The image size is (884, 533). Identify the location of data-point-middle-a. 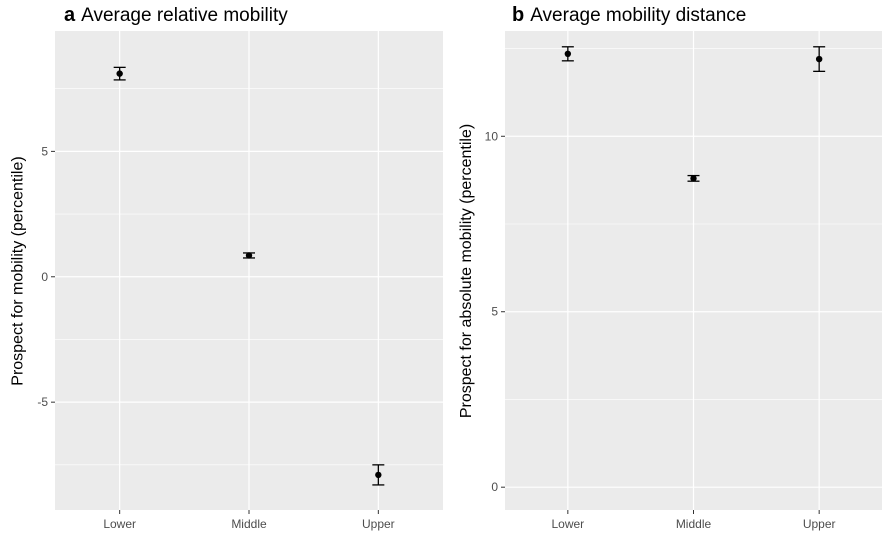
(249, 255).